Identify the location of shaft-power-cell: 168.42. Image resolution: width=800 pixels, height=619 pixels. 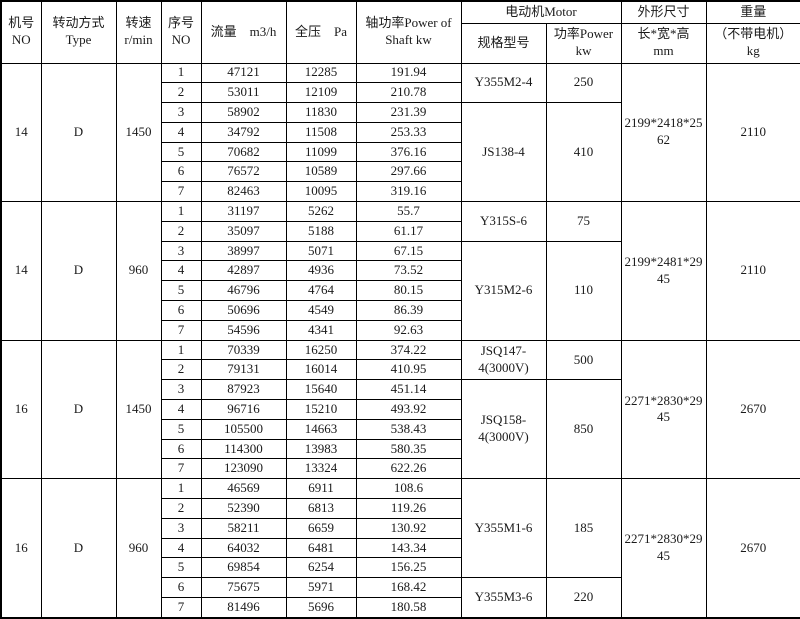
(408, 588).